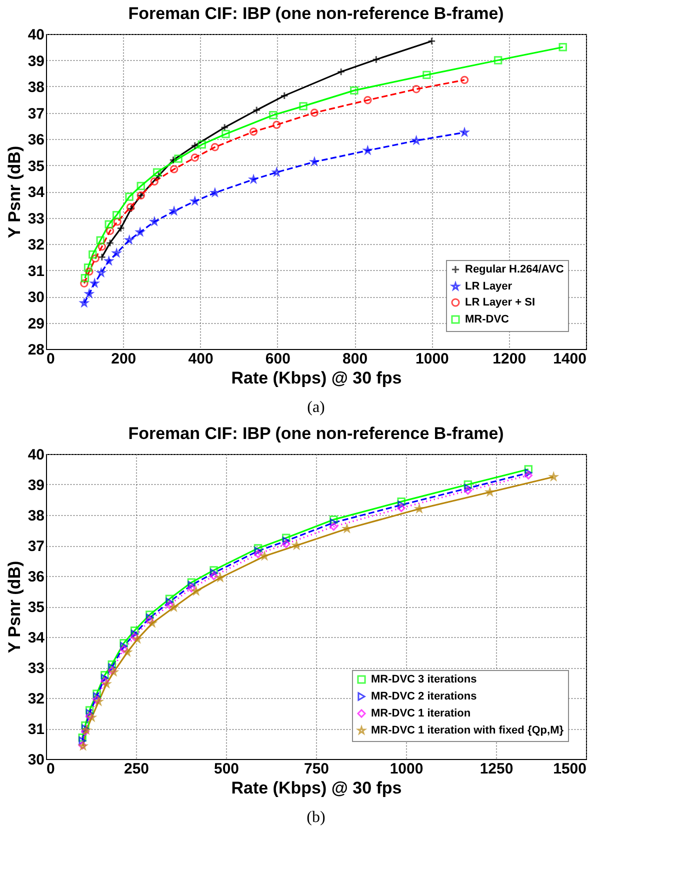 This screenshot has height=882, width=677. I want to click on legend-label: MR-DVC 1 iteration with fixed {Qp,M}, so click(467, 730).